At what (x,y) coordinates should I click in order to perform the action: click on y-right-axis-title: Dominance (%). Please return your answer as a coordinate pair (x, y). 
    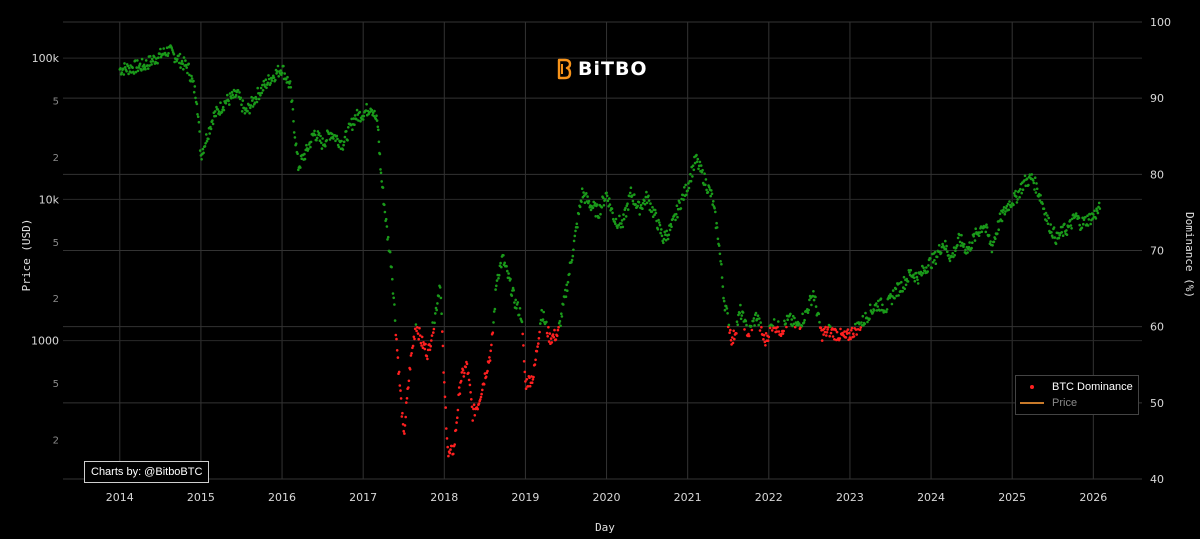
    Looking at the image, I should click on (1189, 255).